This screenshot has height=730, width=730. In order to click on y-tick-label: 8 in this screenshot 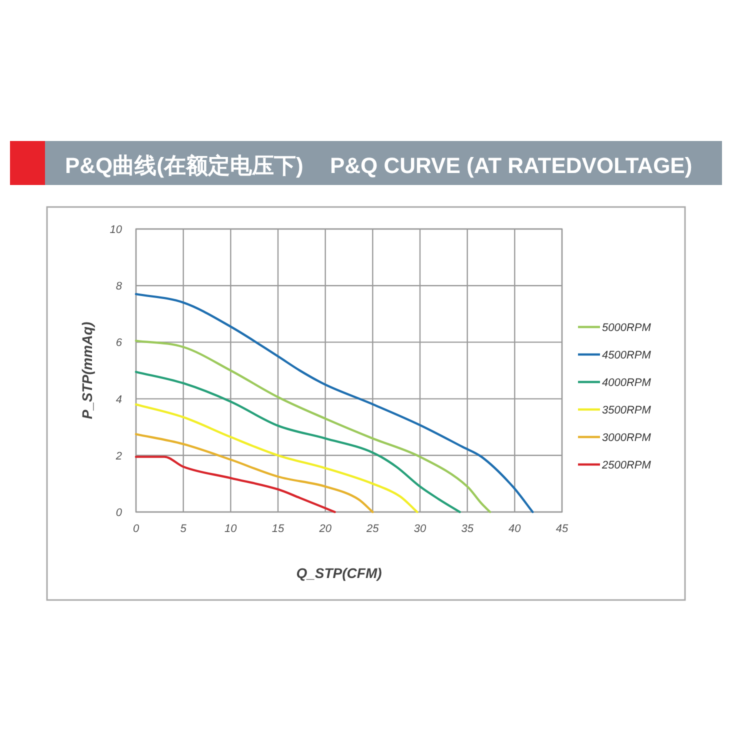, I will do `click(119, 286)`.